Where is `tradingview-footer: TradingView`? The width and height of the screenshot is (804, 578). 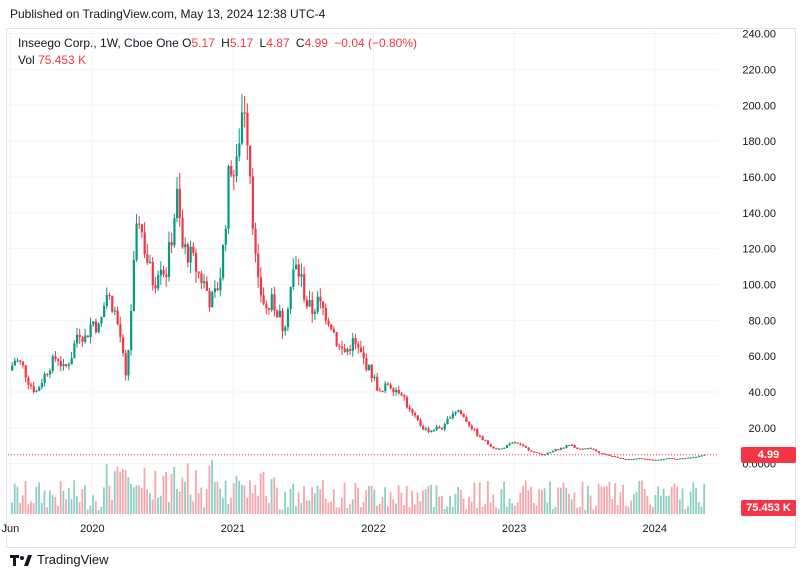
tradingview-footer: TradingView is located at coordinates (59, 559).